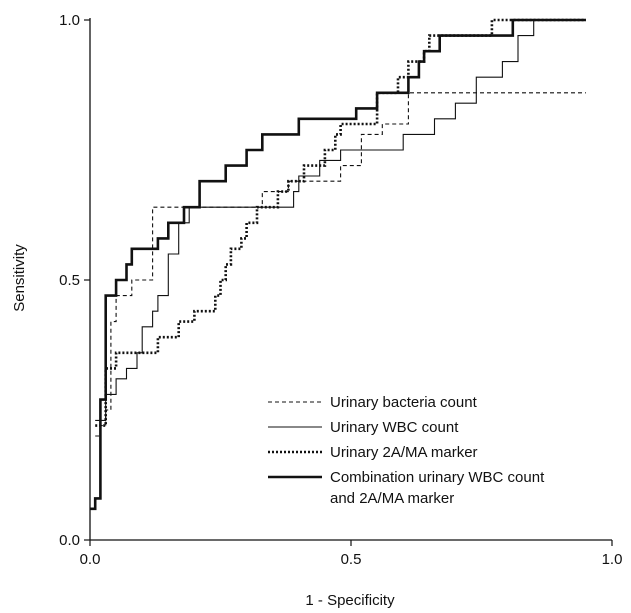  What do you see at coordinates (394, 427) in the screenshot?
I see `legend-label-2: Urinary WBC count` at bounding box center [394, 427].